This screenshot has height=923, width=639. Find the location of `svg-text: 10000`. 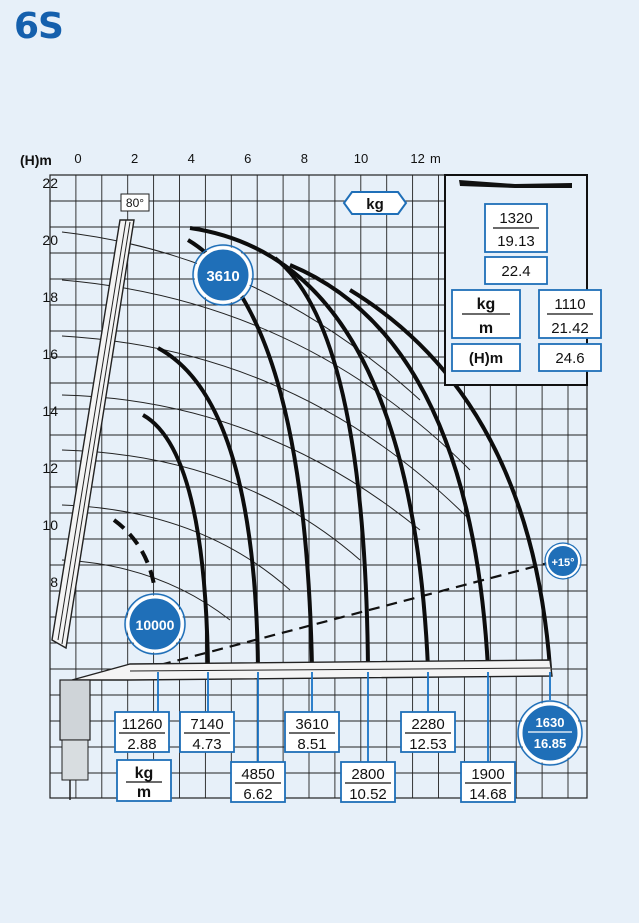

svg-text: 10000 is located at coordinates (155, 625).